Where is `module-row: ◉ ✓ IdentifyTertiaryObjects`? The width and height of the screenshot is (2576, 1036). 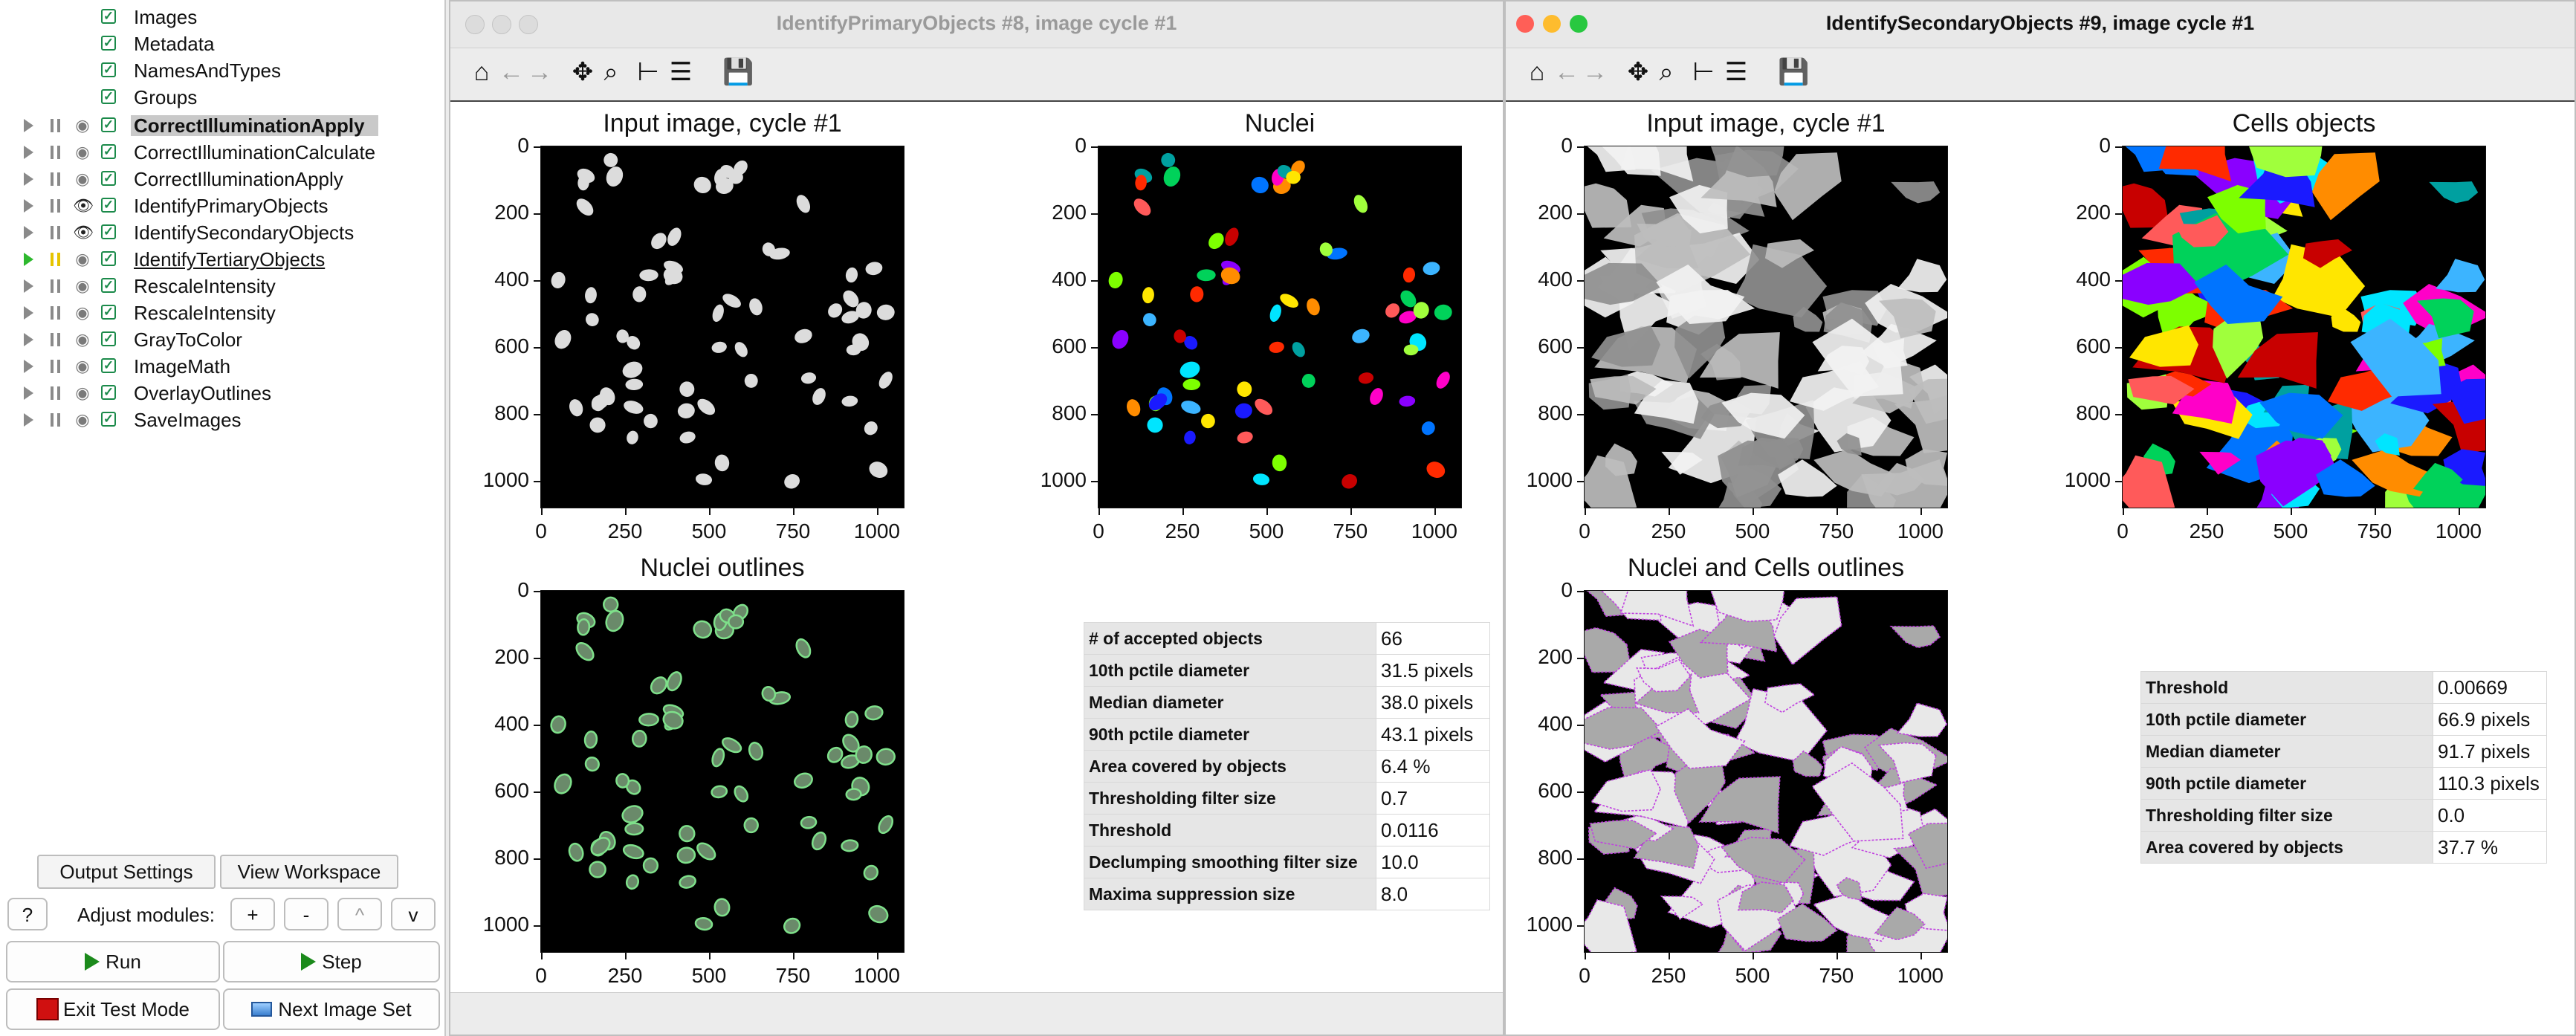 module-row: ◉ ✓ IdentifyTertiaryObjects is located at coordinates (223, 259).